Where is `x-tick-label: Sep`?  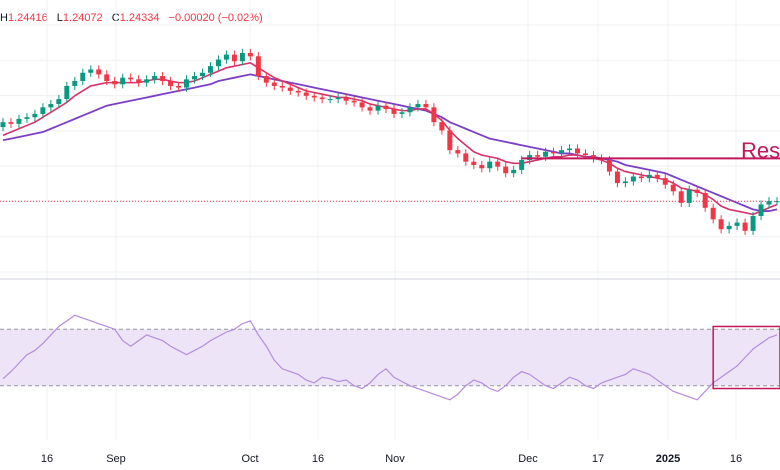 x-tick-label: Sep is located at coordinates (116, 459).